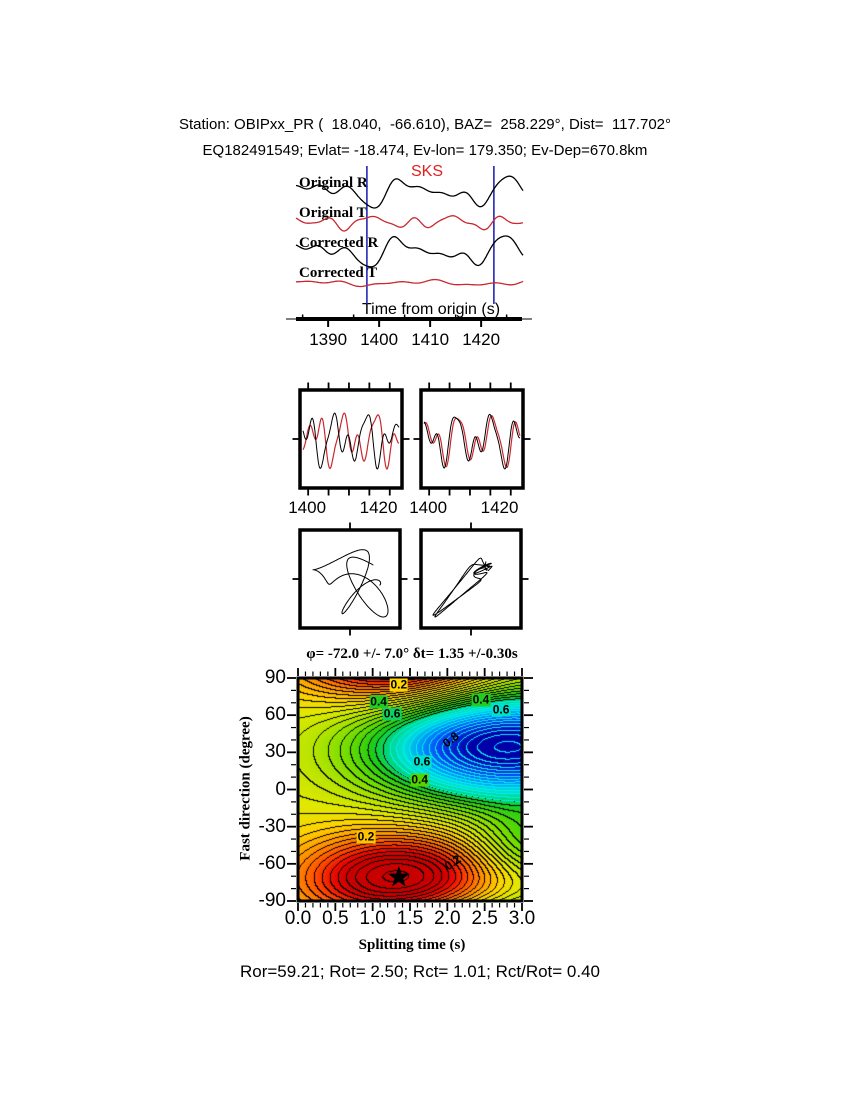 Image resolution: width=850 pixels, height=1100 pixels. Describe the element at coordinates (272, 826) in the screenshot. I see `contour-y-tick-label: -30` at that location.